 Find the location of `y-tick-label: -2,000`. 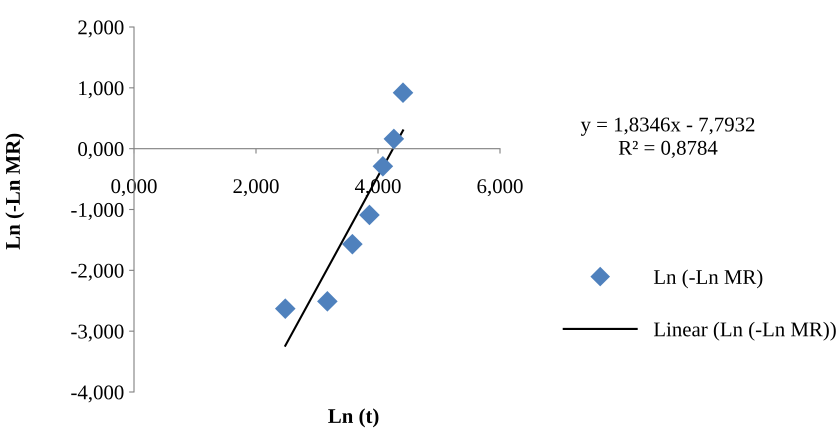

y-tick-label: -2,000 is located at coordinates (97, 272).